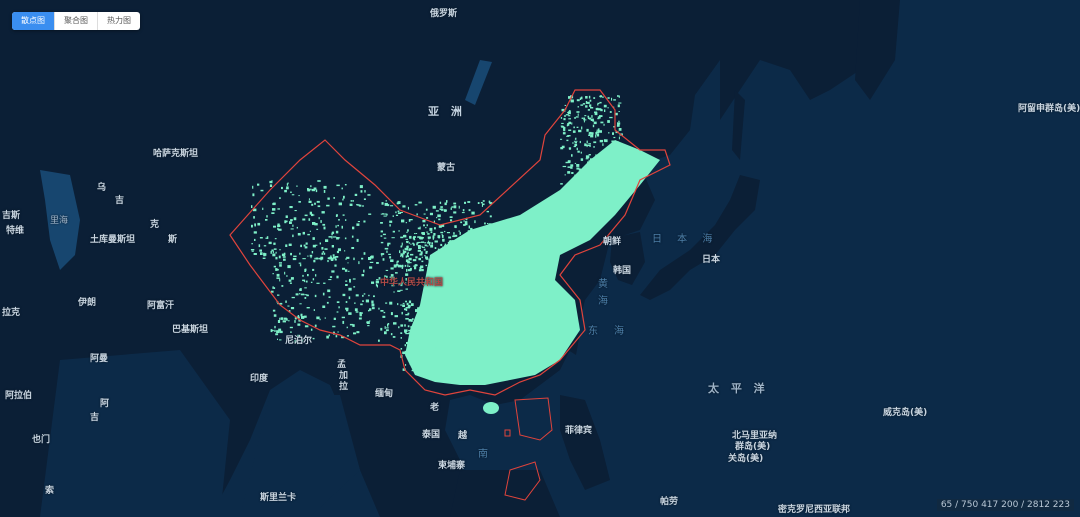  Describe the element at coordinates (384, 394) in the screenshot. I see `label-myanmar: 缅甸` at that location.